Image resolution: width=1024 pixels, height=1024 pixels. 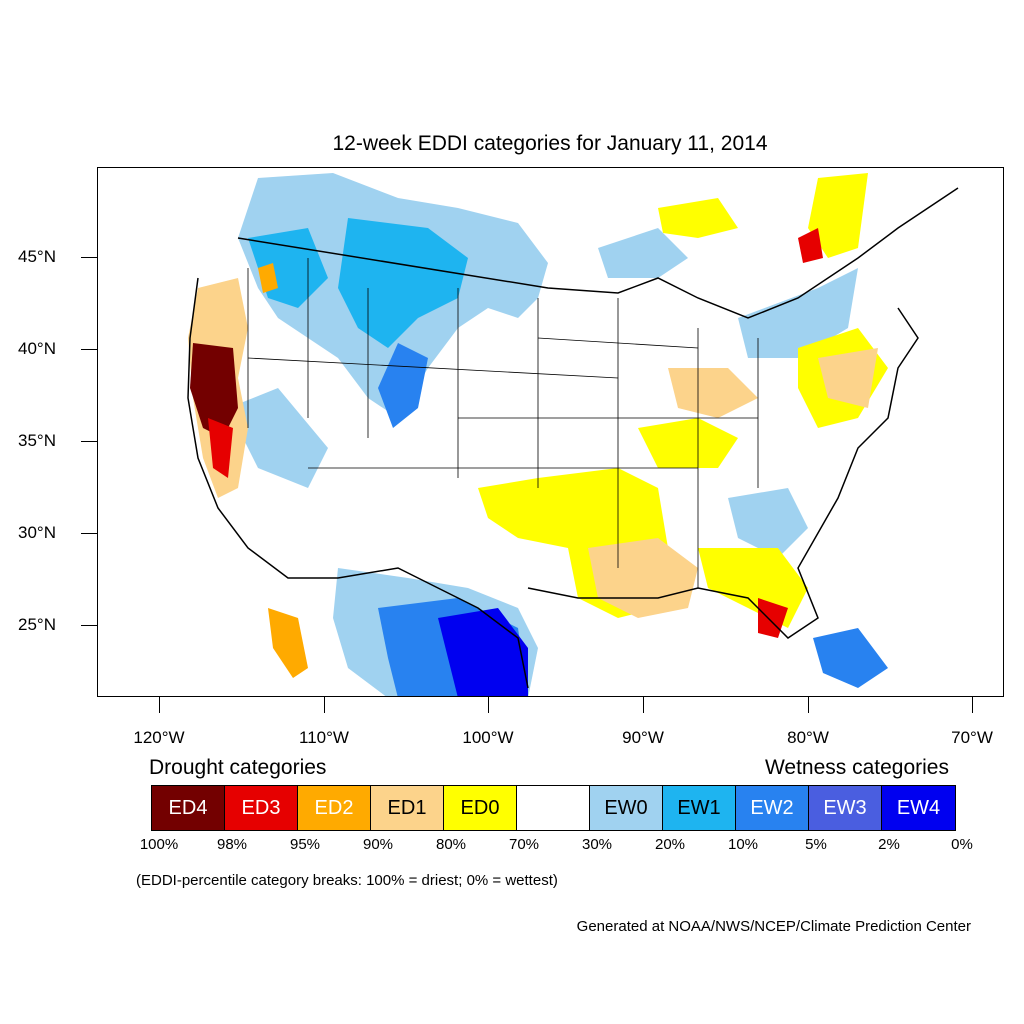 I want to click on percentile-label: 2%, so click(x=889, y=844).